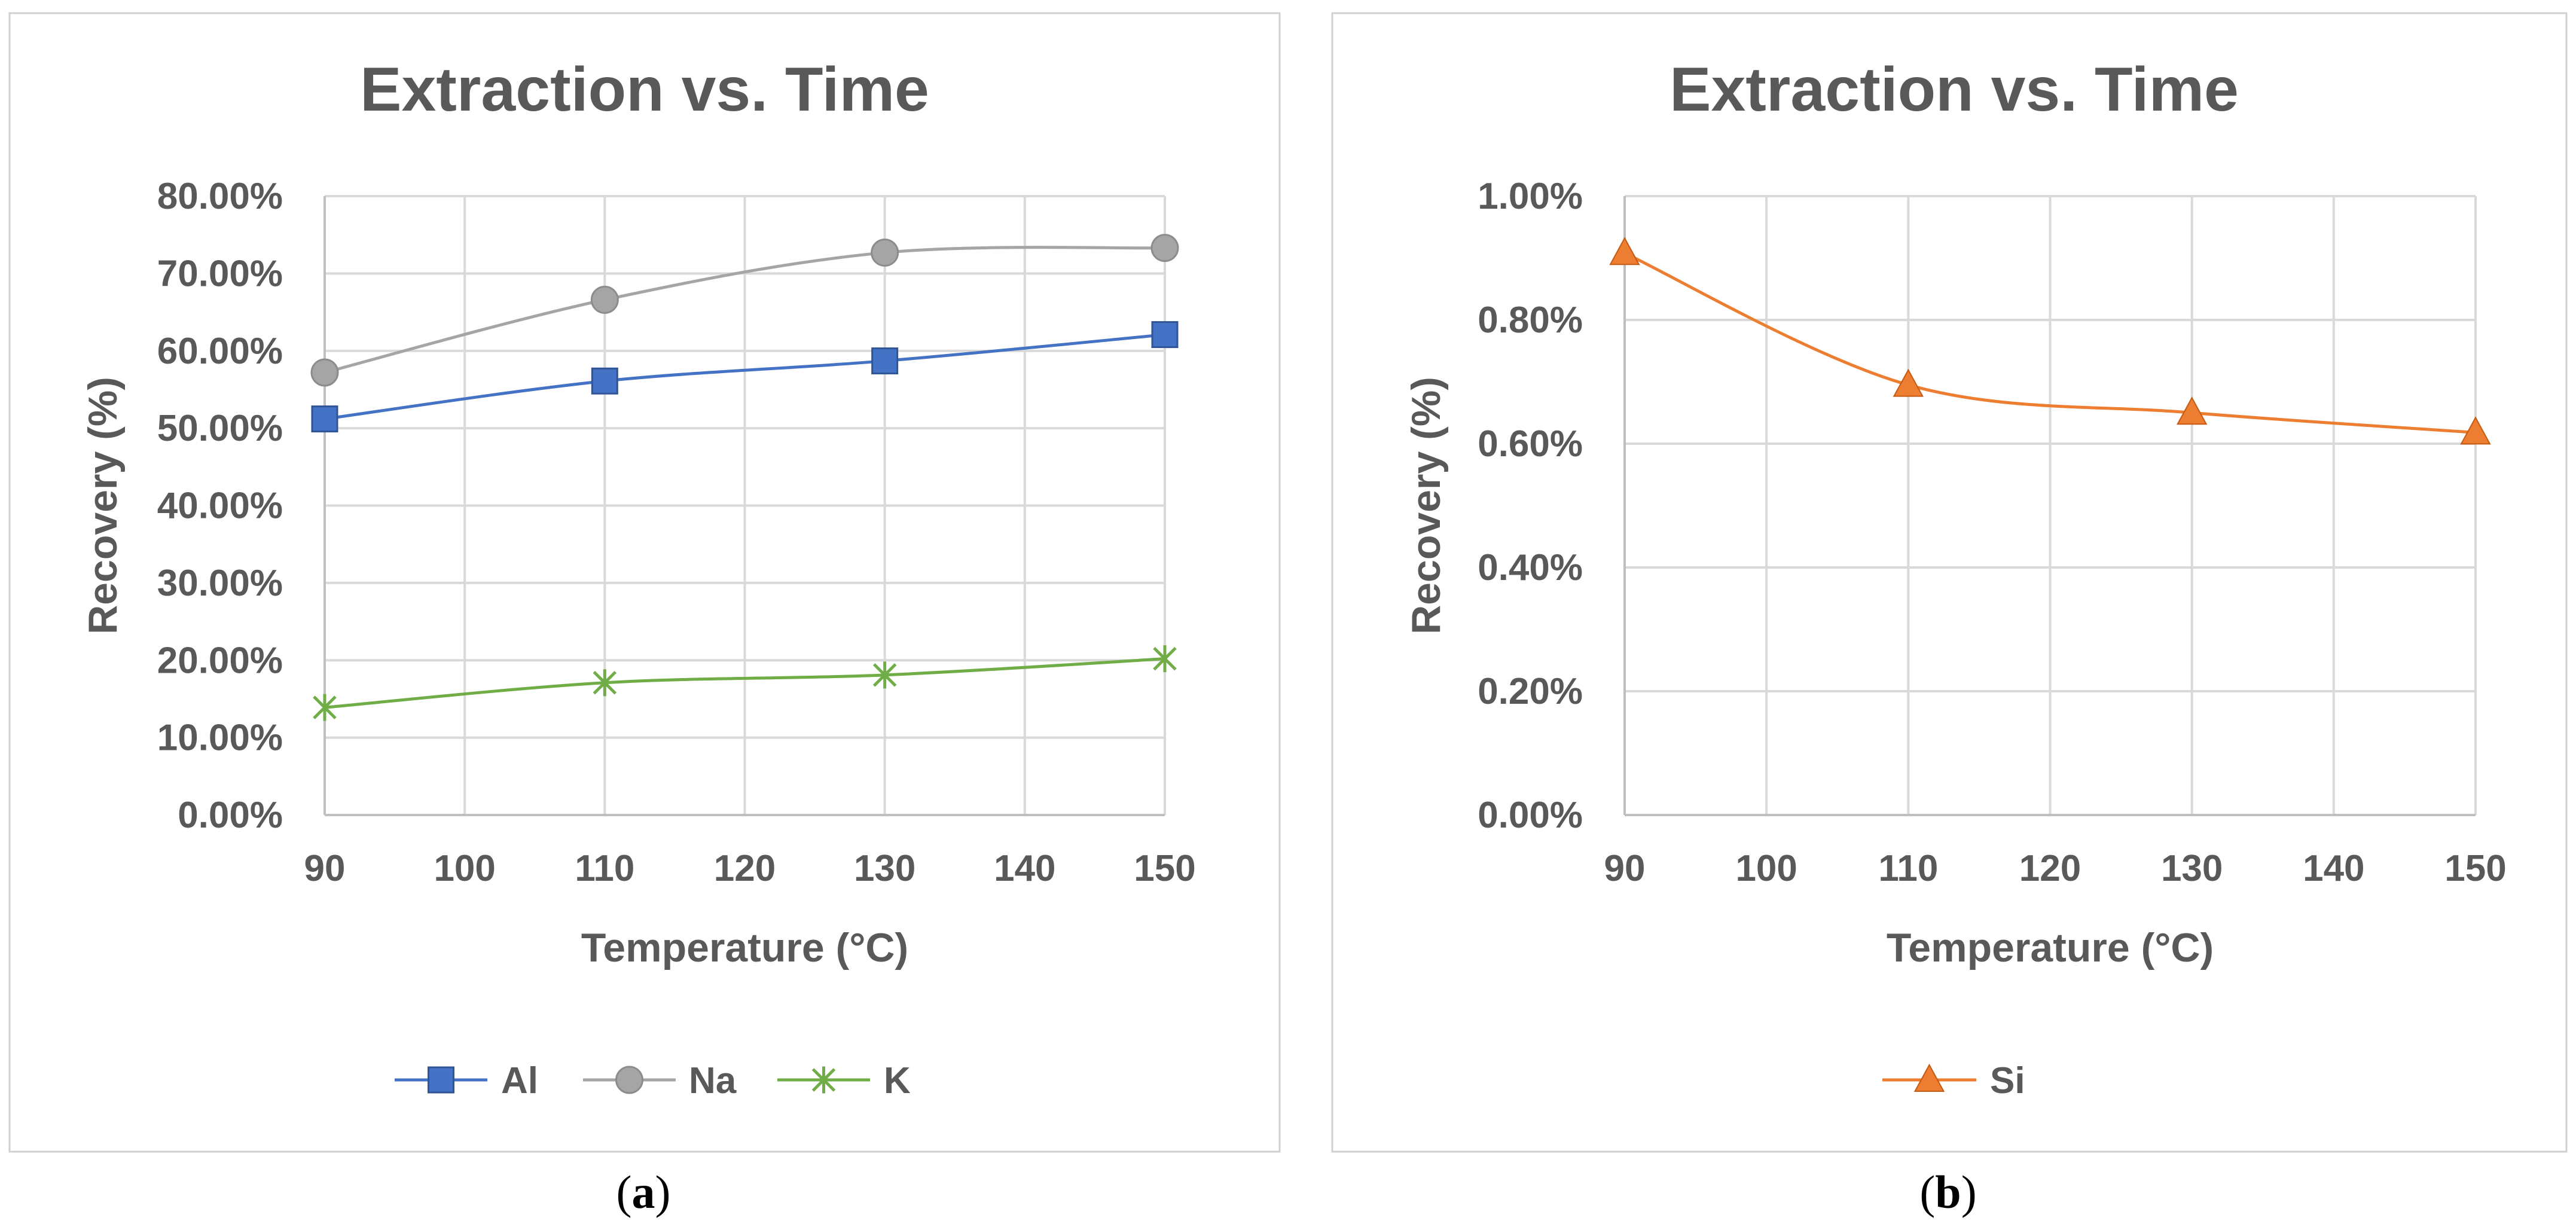 This screenshot has width=2576, height=1227. I want to click on chart-b-y-tick-label: 0.40%, so click(1530, 567).